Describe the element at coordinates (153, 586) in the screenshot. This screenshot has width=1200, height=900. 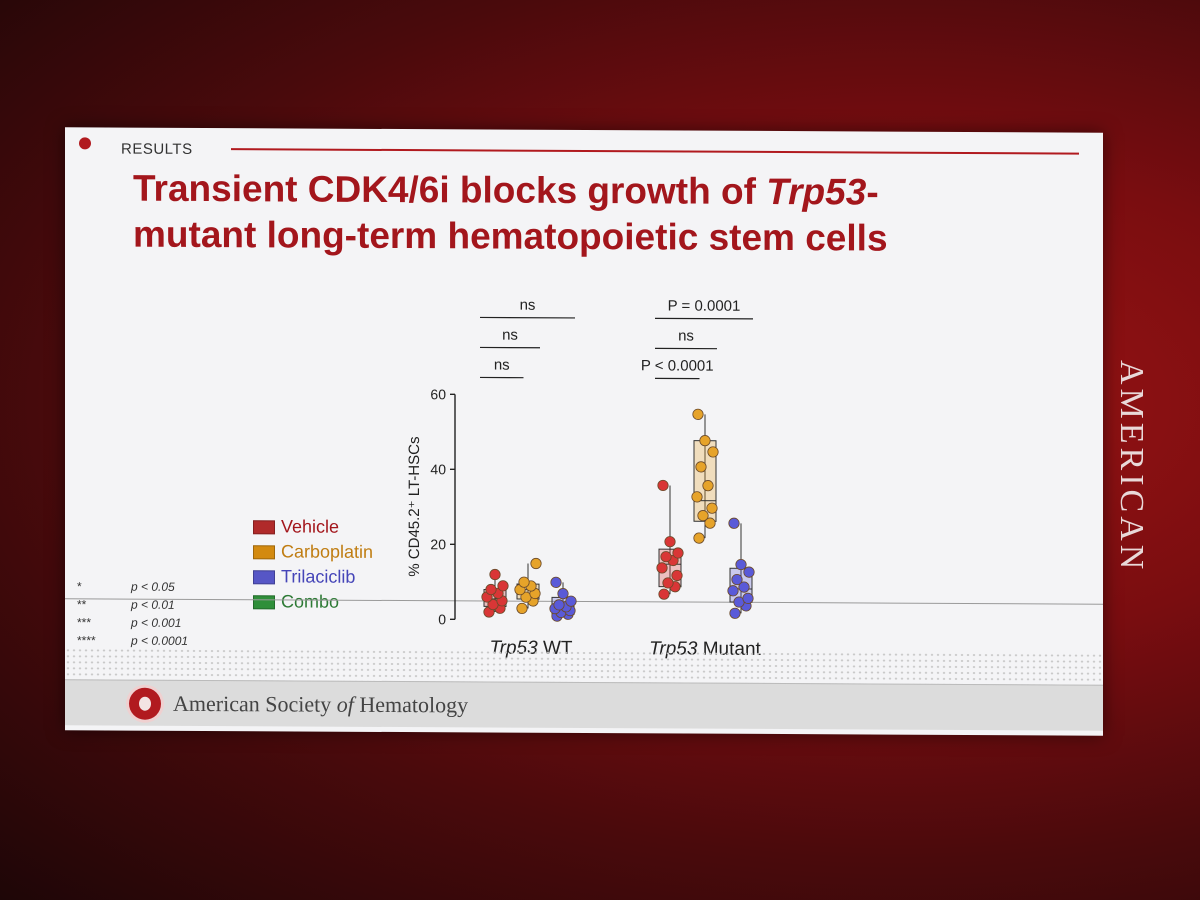
I see `significance-p: p < 0.05` at that location.